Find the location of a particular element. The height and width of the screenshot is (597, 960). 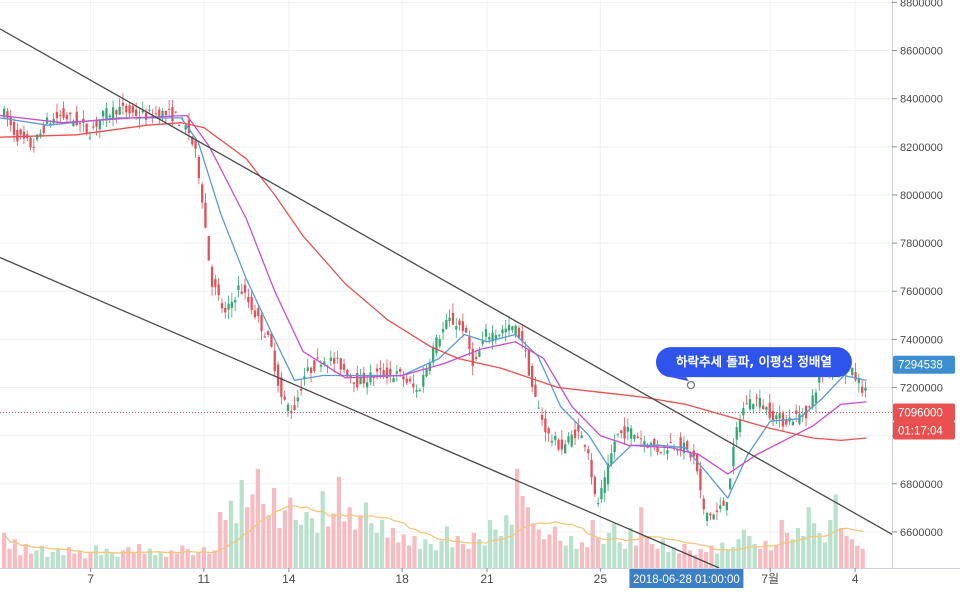

last-price-badge is located at coordinates (924, 364).